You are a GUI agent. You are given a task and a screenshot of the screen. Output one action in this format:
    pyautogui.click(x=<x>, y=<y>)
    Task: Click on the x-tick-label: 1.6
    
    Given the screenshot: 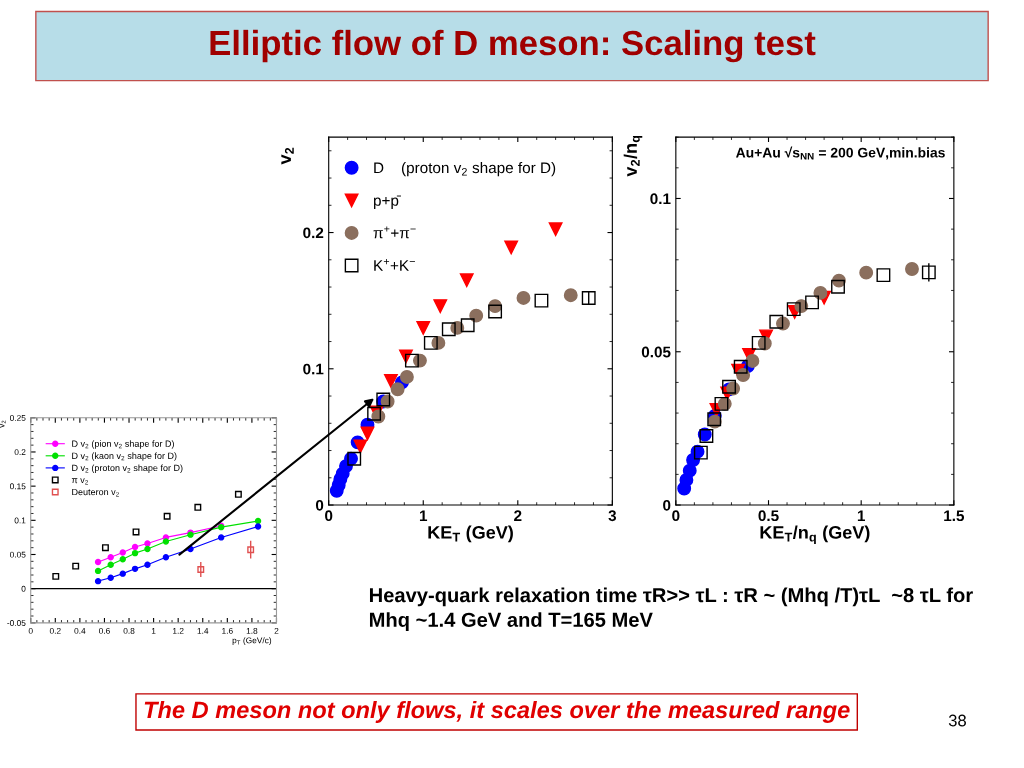 What is the action you would take?
    pyautogui.click(x=227, y=630)
    